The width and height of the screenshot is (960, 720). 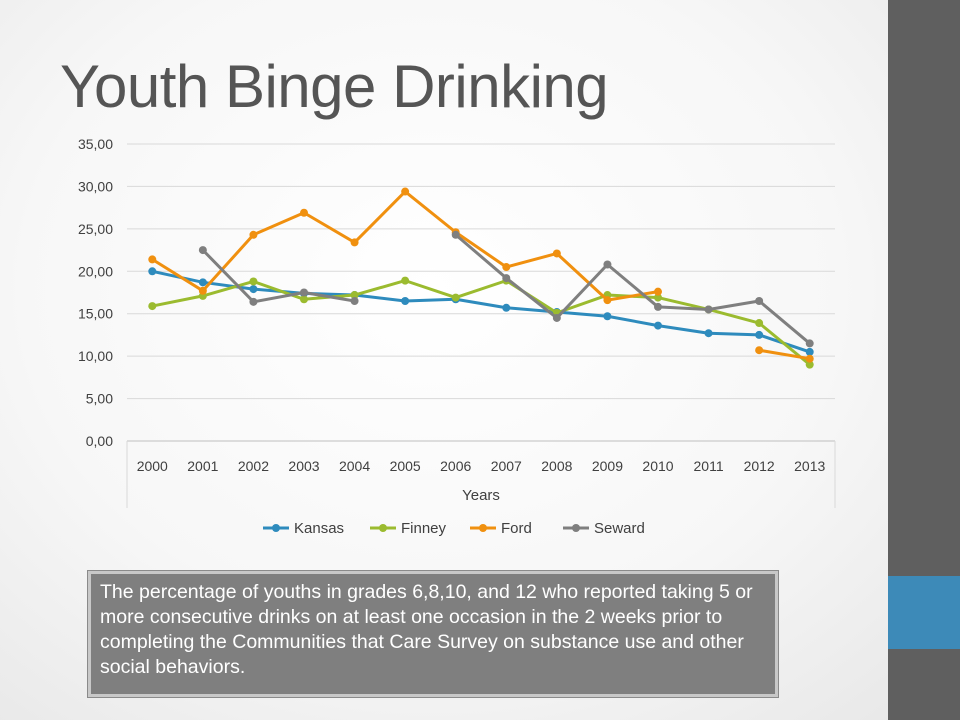 What do you see at coordinates (506, 466) in the screenshot?
I see `x-tick-label: 2007` at bounding box center [506, 466].